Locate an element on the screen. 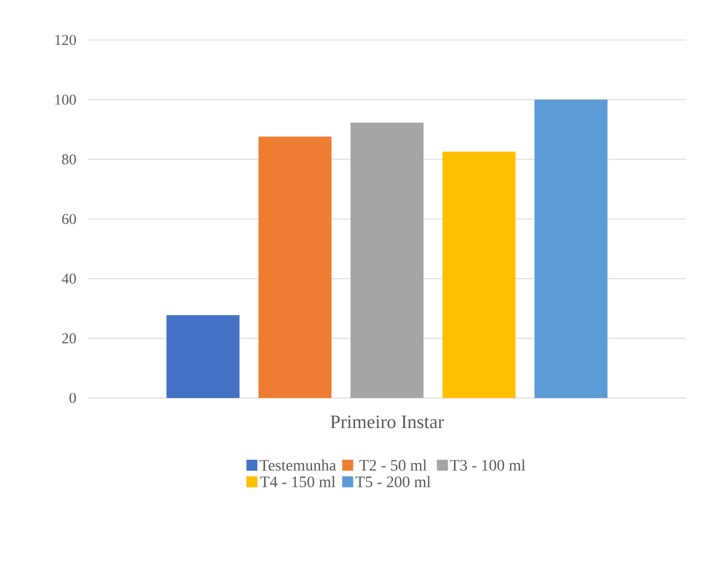 This screenshot has height=568, width=703. legend-label: T5 - 200 ml is located at coordinates (393, 482).